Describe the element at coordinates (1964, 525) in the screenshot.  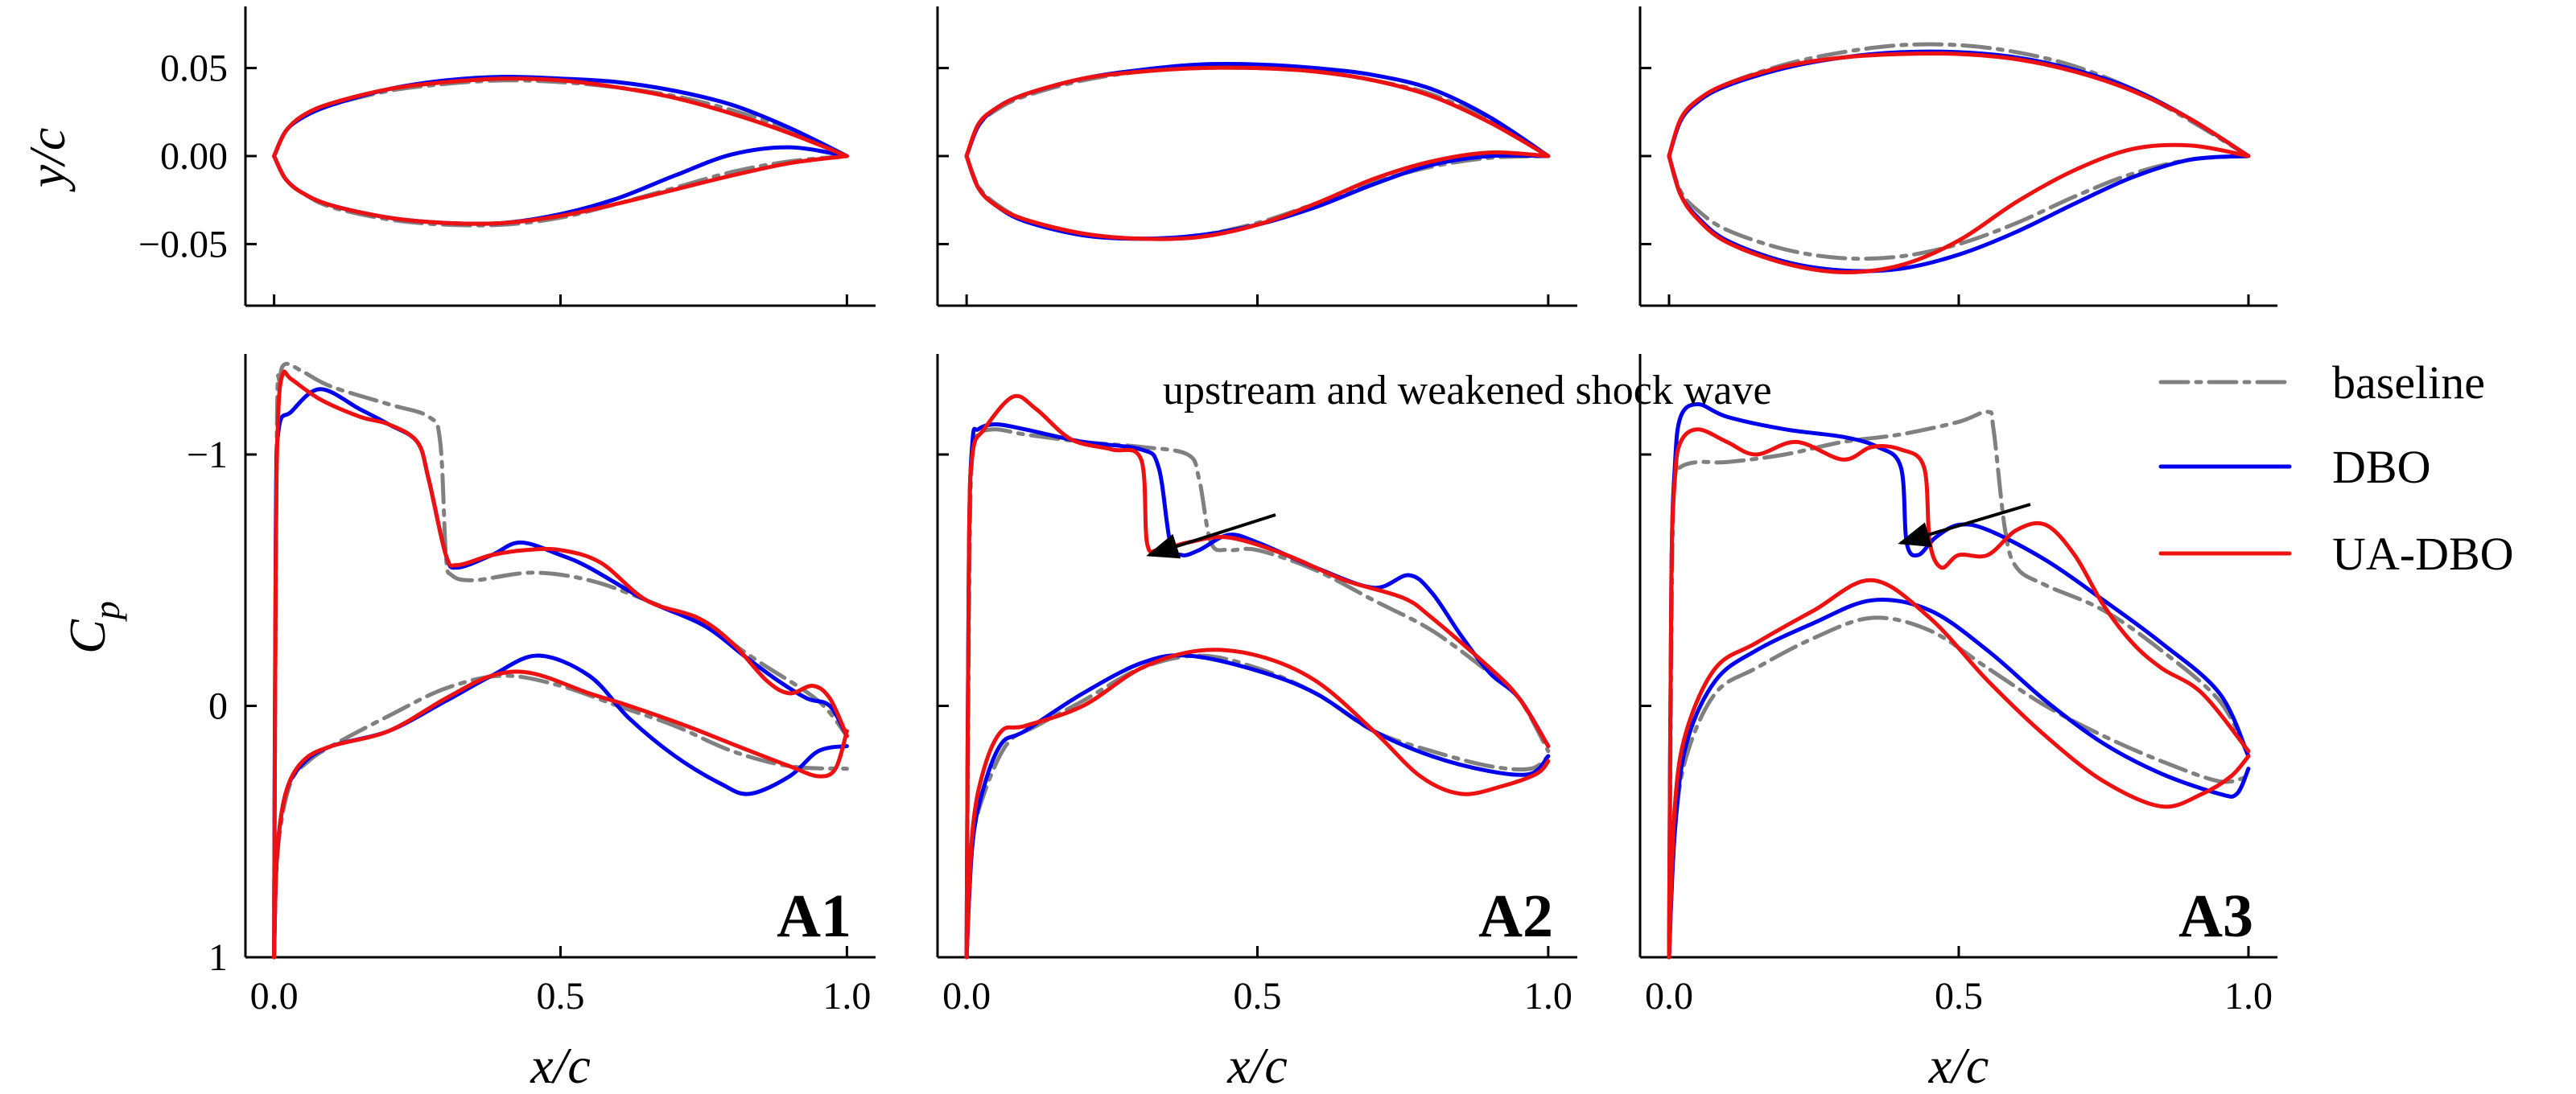
I see `annotation-arrow-a3` at that location.